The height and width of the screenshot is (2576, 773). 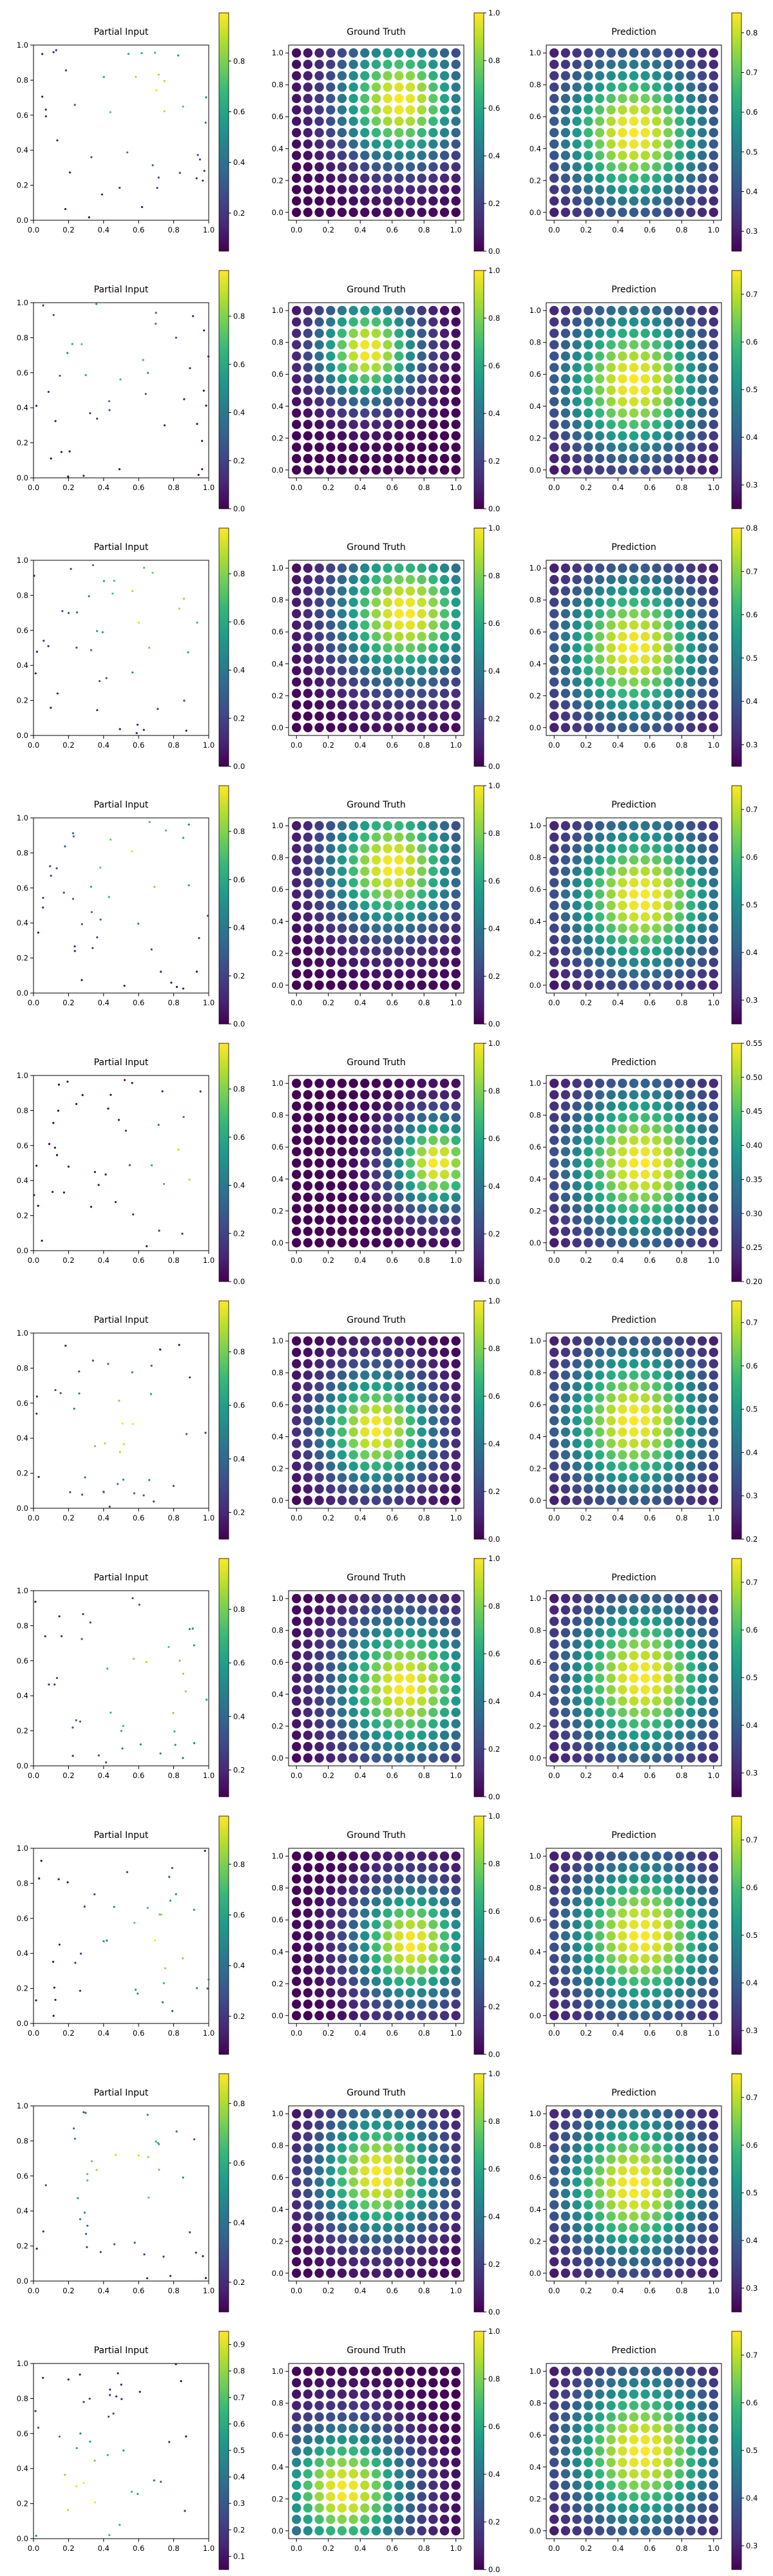 What do you see at coordinates (586, 1517) in the screenshot?
I see `x-tick-label: 0.2` at bounding box center [586, 1517].